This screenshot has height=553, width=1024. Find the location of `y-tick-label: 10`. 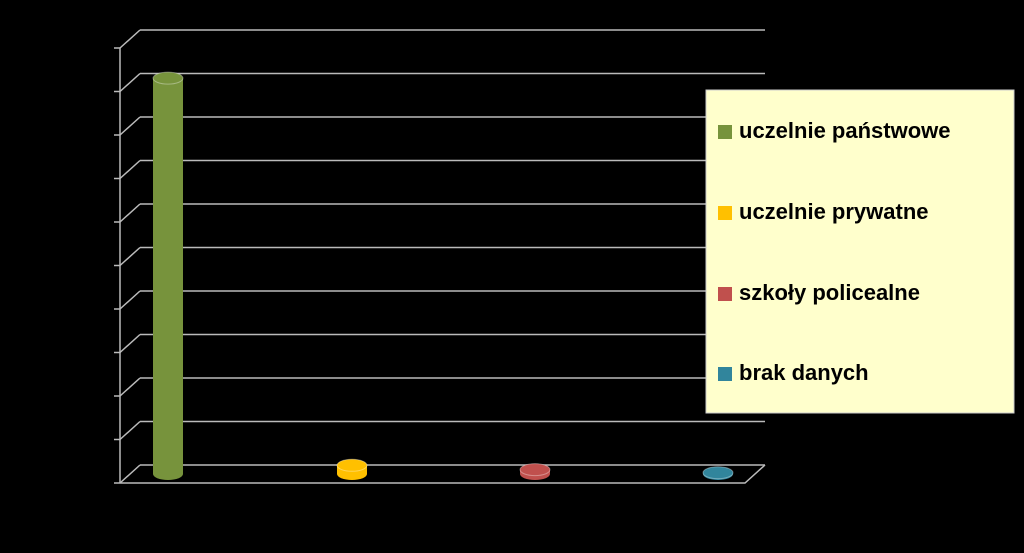

y-tick-label: 10 is located at coordinates (102, 438).